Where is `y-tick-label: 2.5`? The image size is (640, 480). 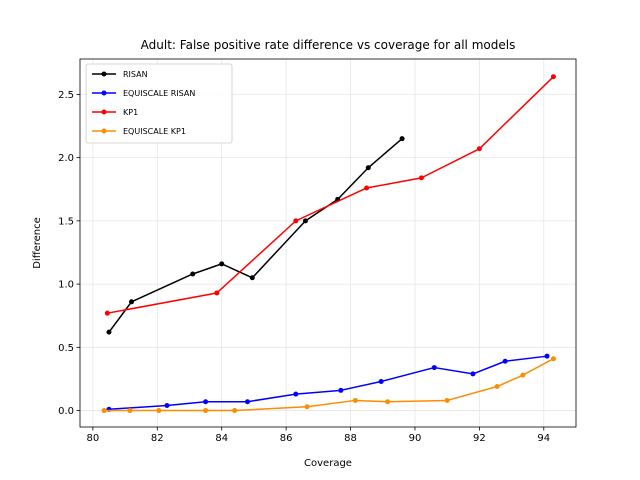 y-tick-label: 2.5 is located at coordinates (66, 95).